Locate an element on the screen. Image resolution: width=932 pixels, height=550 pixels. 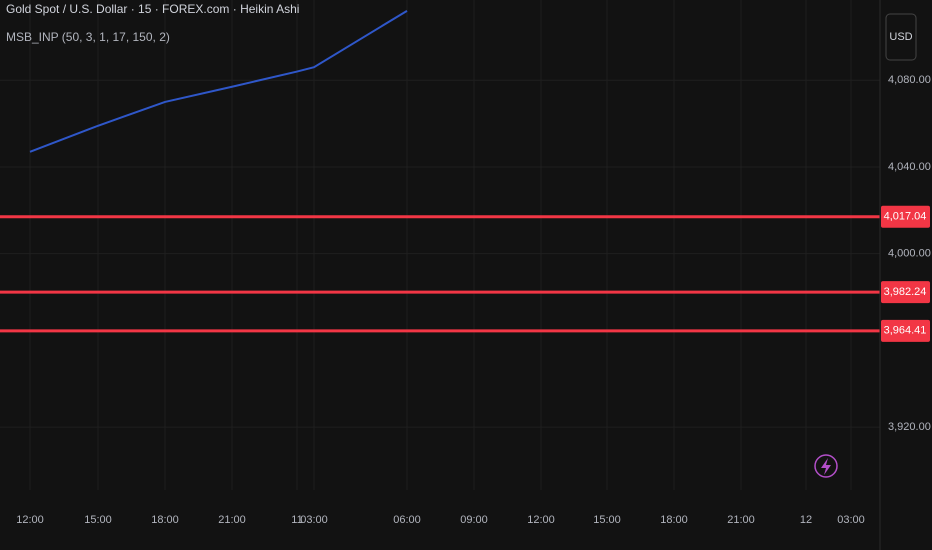
x-tick-label: 12 is located at coordinates (806, 520).